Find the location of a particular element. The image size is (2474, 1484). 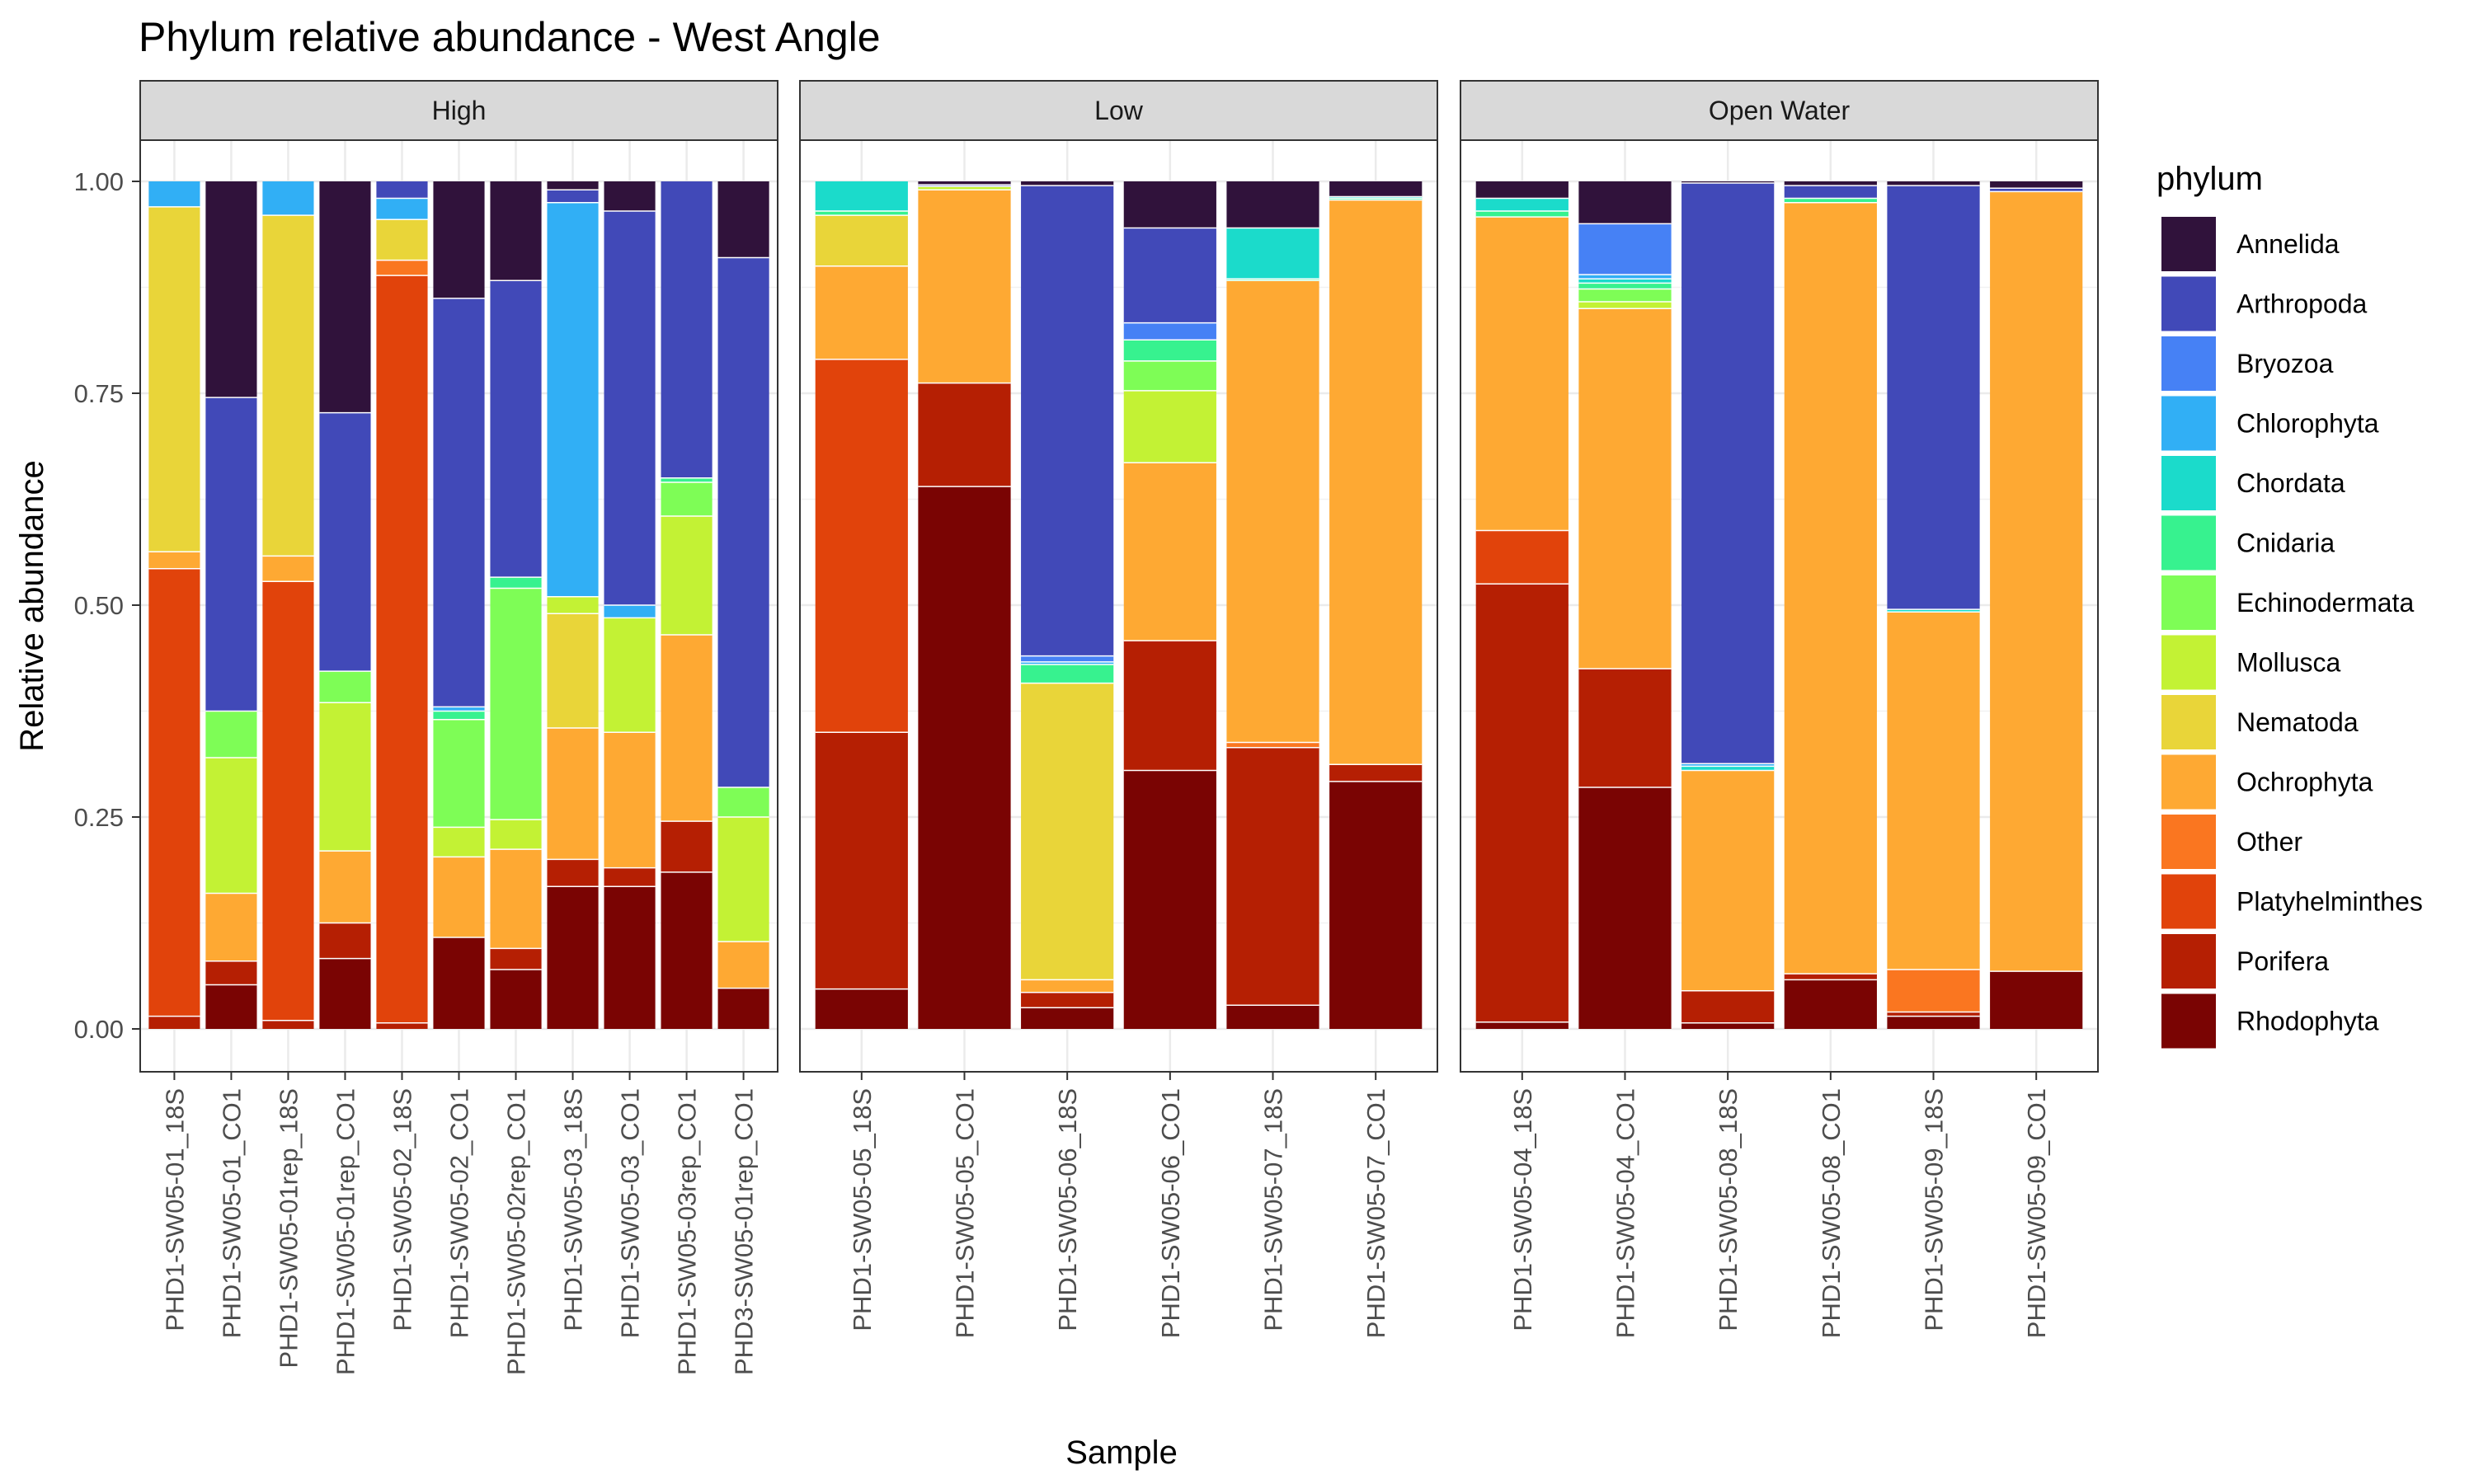

legend-label: Chlorophyta is located at coordinates (2307, 424).